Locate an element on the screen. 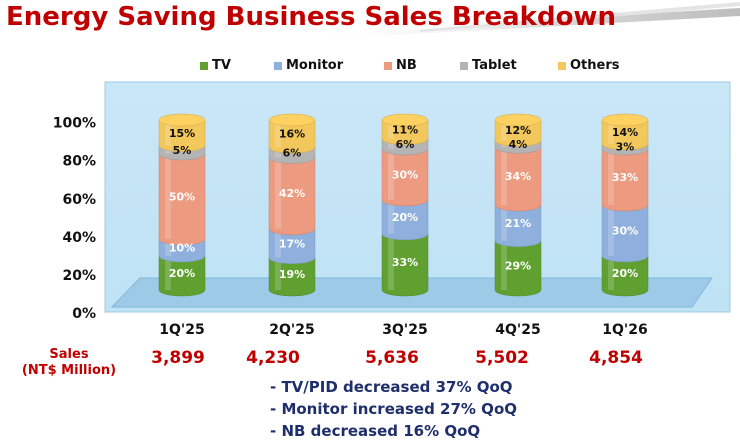 This screenshot has height=443, width=740. data-label-others: 14% is located at coordinates (625, 132).